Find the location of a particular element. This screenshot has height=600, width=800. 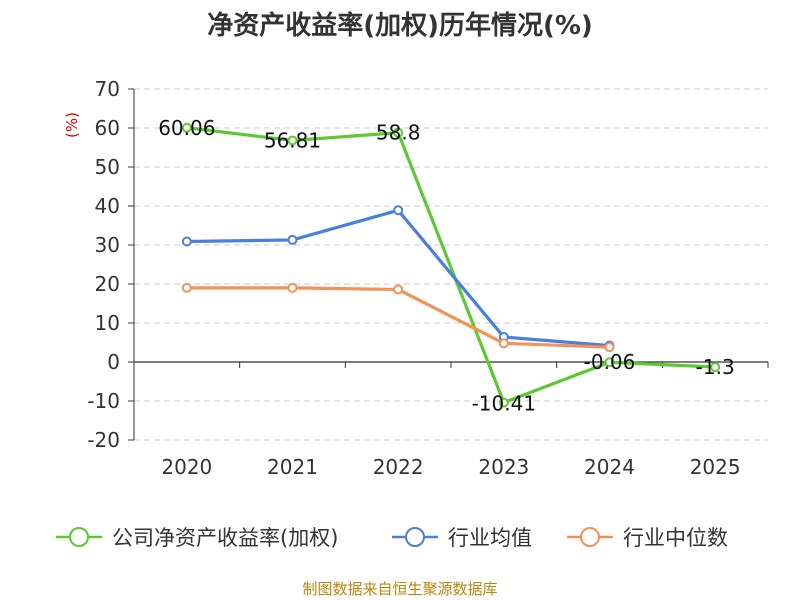

data-label: 56.81 is located at coordinates (292, 140).